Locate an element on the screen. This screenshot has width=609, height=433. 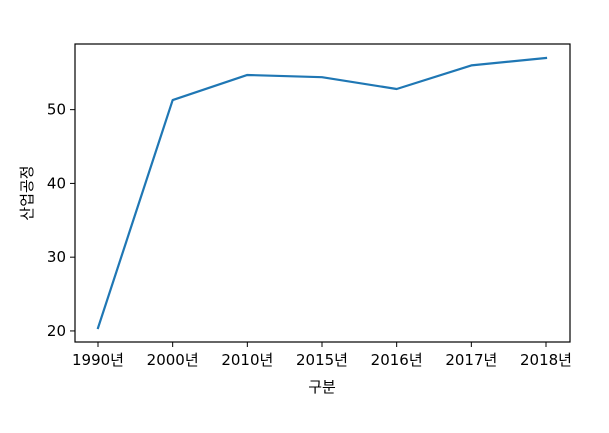
y-axis-ticks: 20 30 40 50 is located at coordinates (61, 220).